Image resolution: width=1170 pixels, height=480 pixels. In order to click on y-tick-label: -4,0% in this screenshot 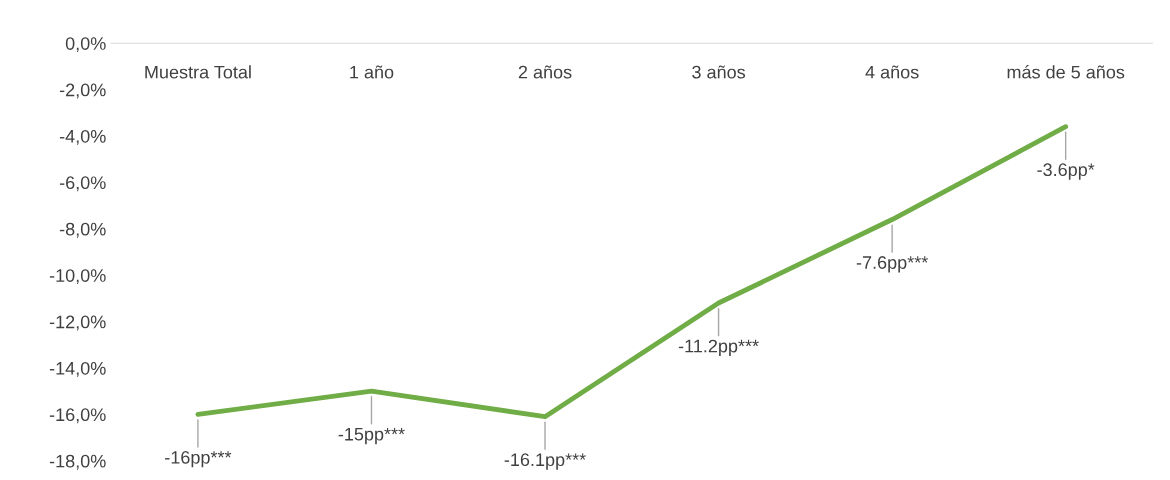, I will do `click(82, 137)`.